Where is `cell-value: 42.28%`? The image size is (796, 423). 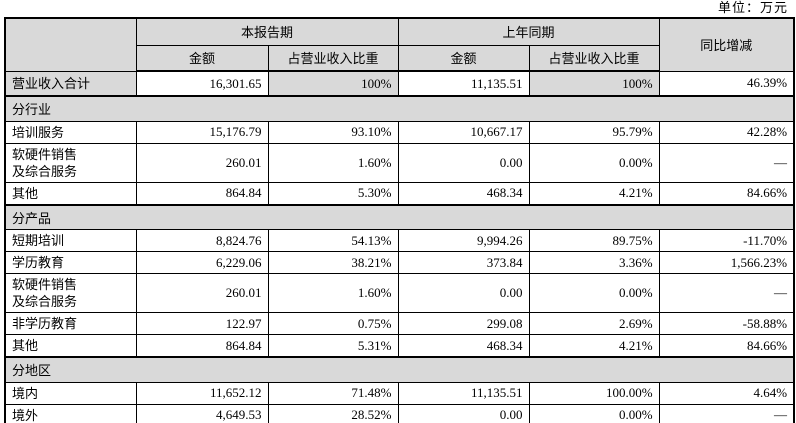 cell-value: 42.28% is located at coordinates (726, 132).